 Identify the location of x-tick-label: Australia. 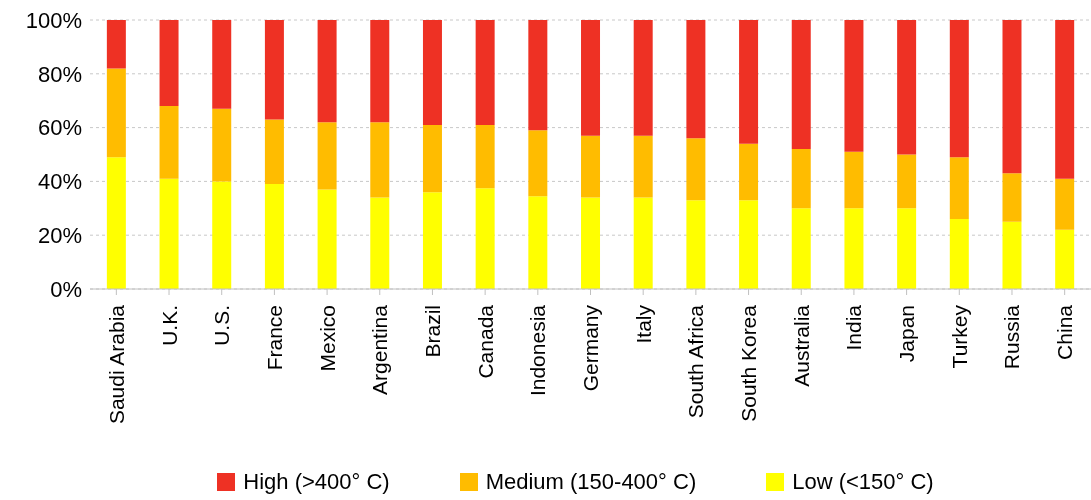
(801, 345).